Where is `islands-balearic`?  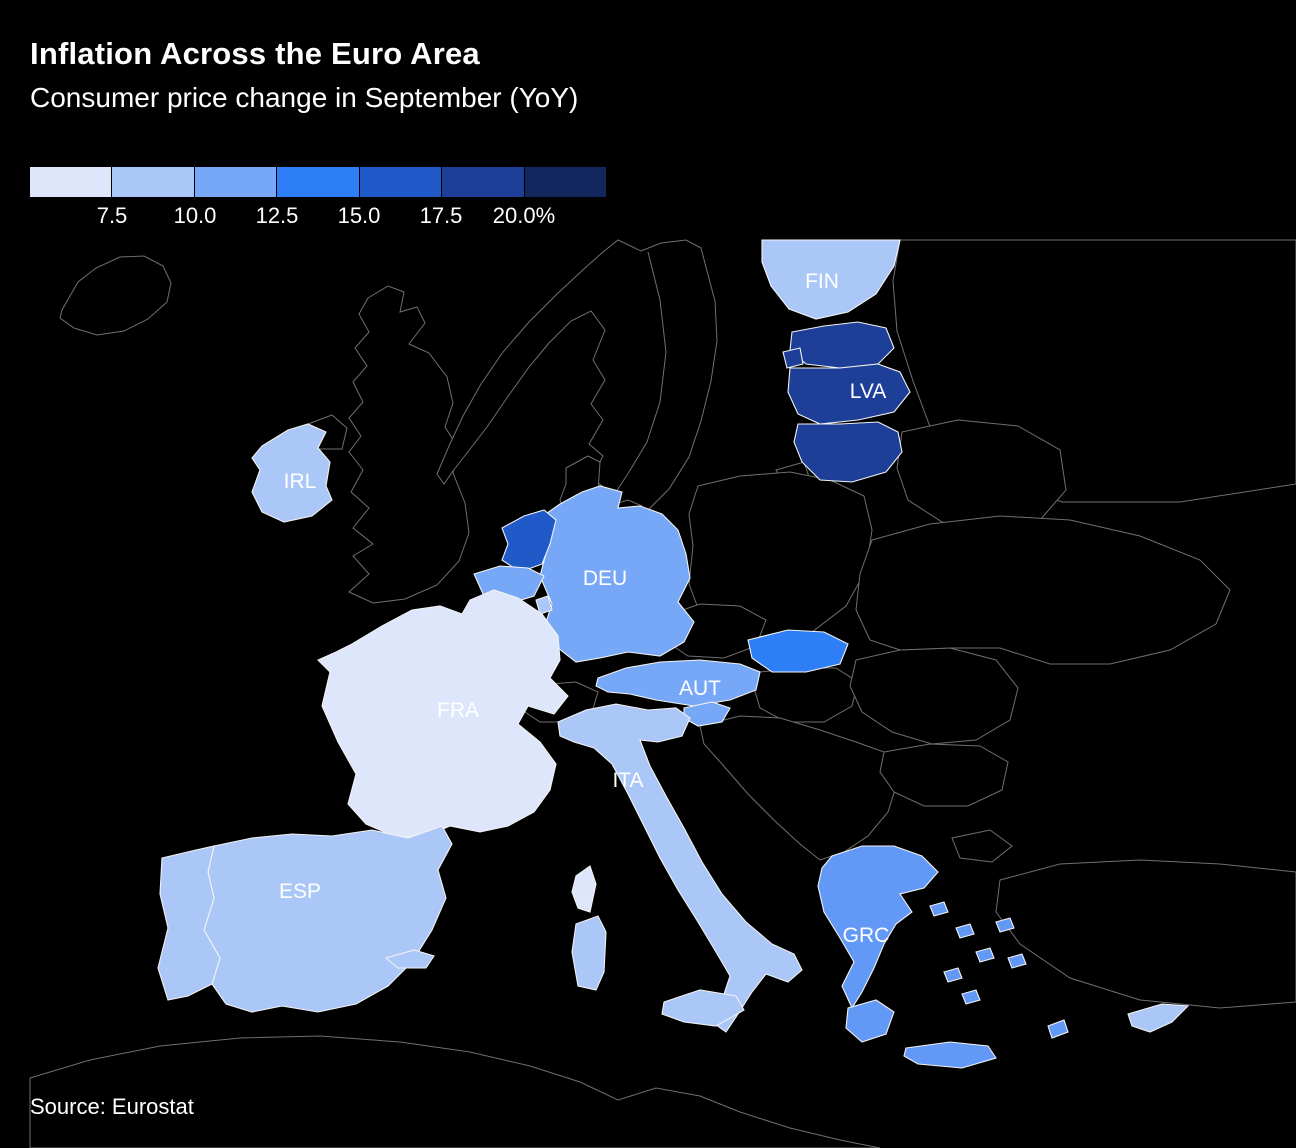 islands-balearic is located at coordinates (409, 959).